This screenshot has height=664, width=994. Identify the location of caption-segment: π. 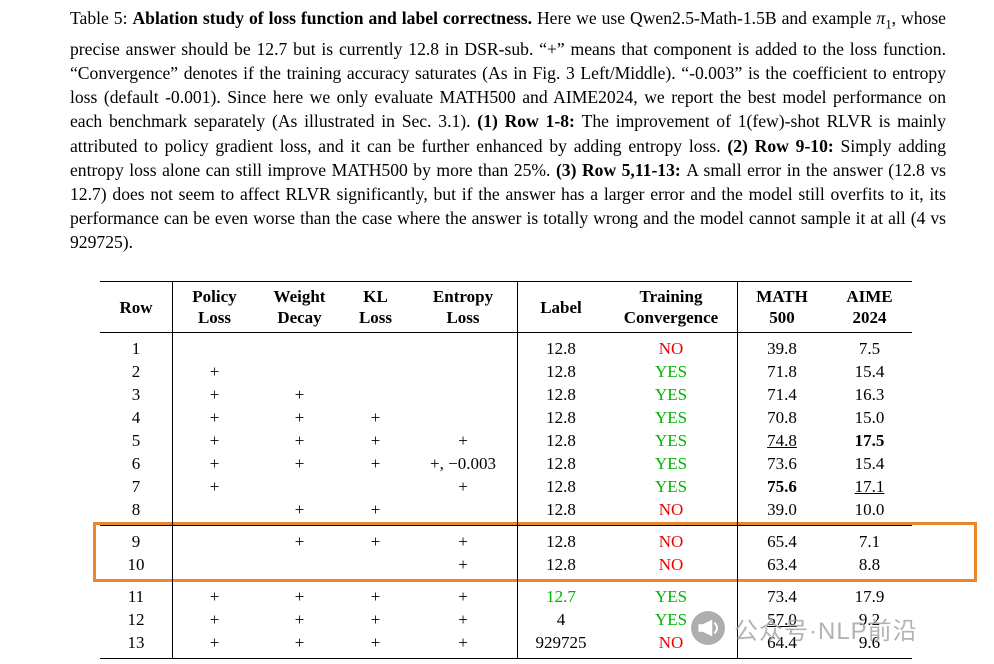
(881, 18).